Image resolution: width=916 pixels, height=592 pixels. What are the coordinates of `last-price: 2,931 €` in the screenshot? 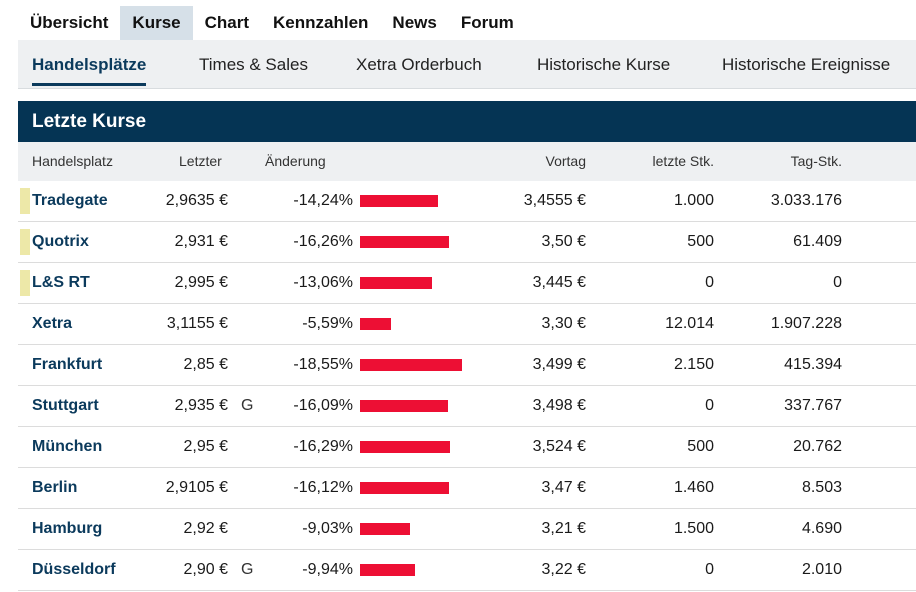 It's located at (201, 241).